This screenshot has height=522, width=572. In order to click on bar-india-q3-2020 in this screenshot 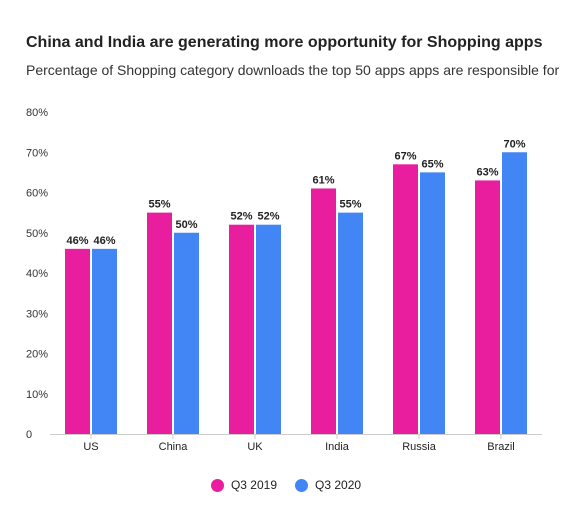, I will do `click(350, 323)`.